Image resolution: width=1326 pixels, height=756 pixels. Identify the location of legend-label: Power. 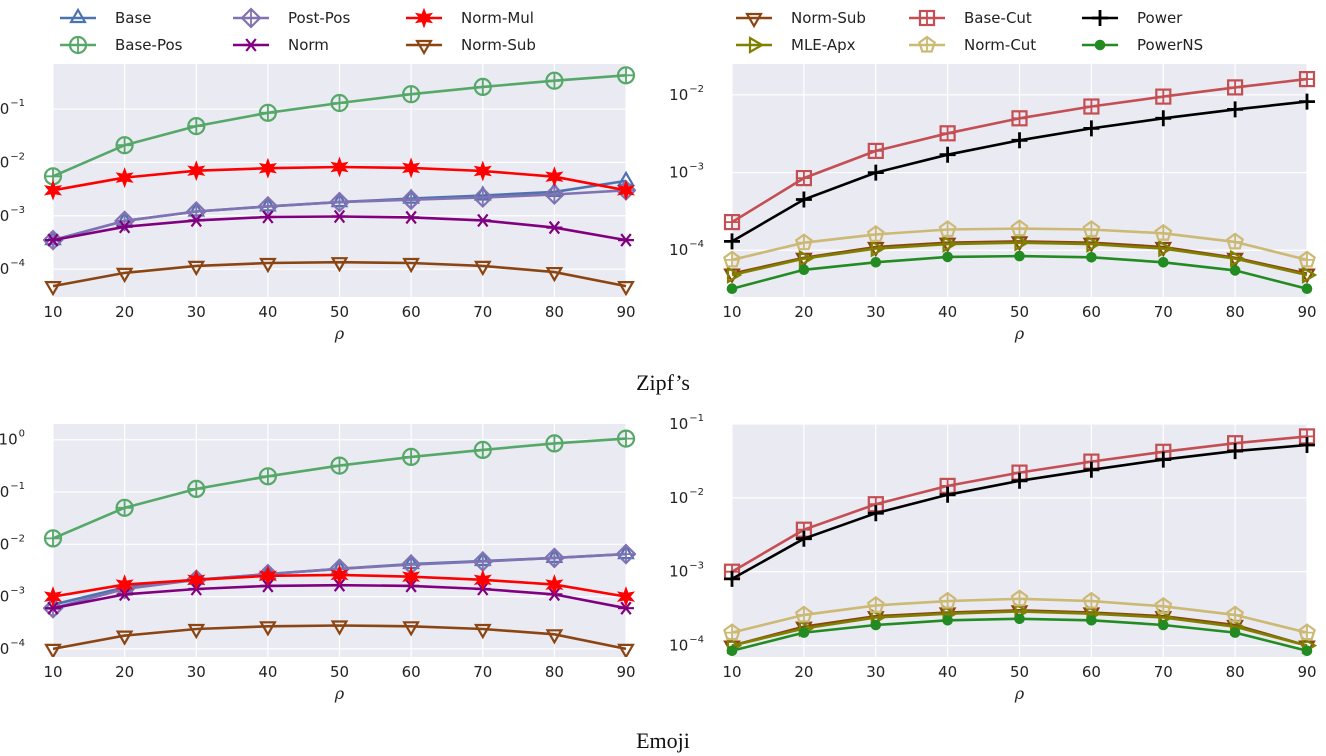
(1160, 18).